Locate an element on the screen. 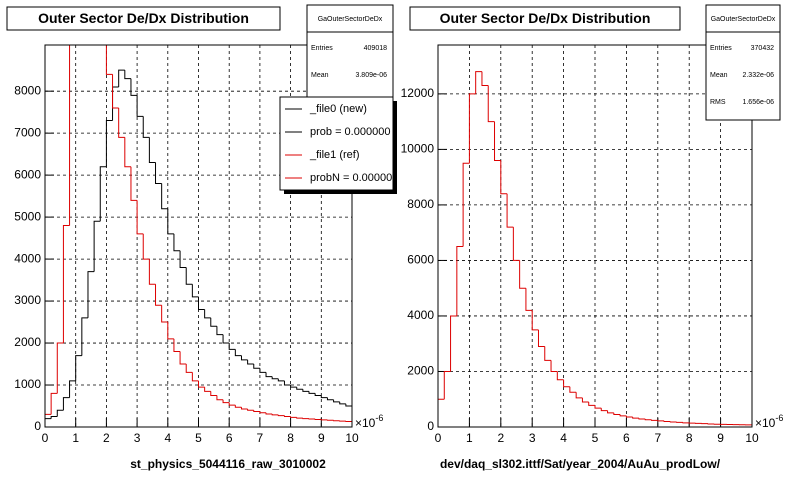  chart-title: Outer Sector De/Dx Distribution is located at coordinates (545, 18).